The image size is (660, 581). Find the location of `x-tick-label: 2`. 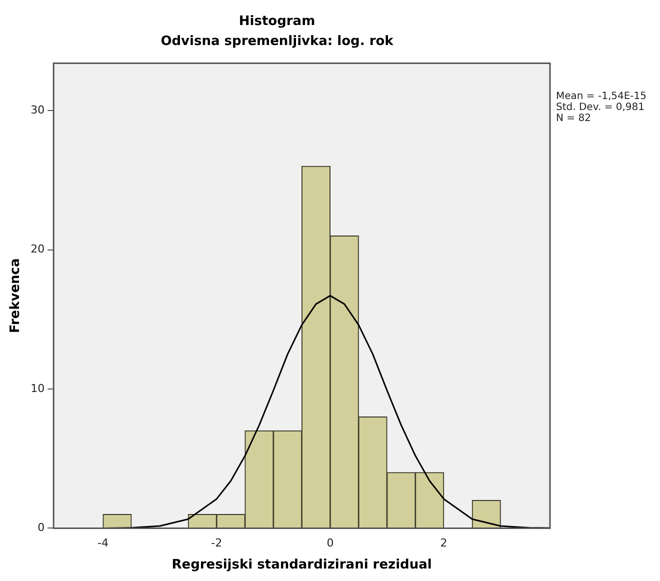

x-tick-label: 2 is located at coordinates (444, 543).